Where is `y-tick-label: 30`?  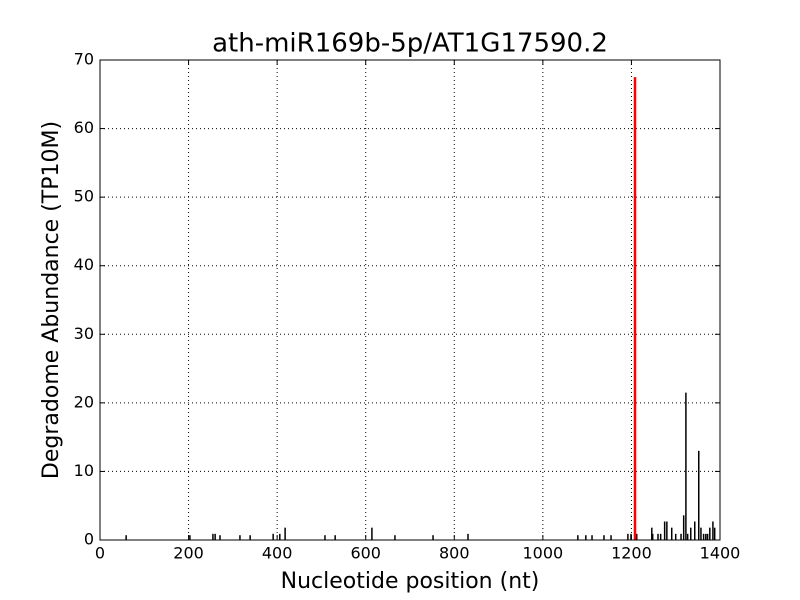 y-tick-label: 30 is located at coordinates (84, 333).